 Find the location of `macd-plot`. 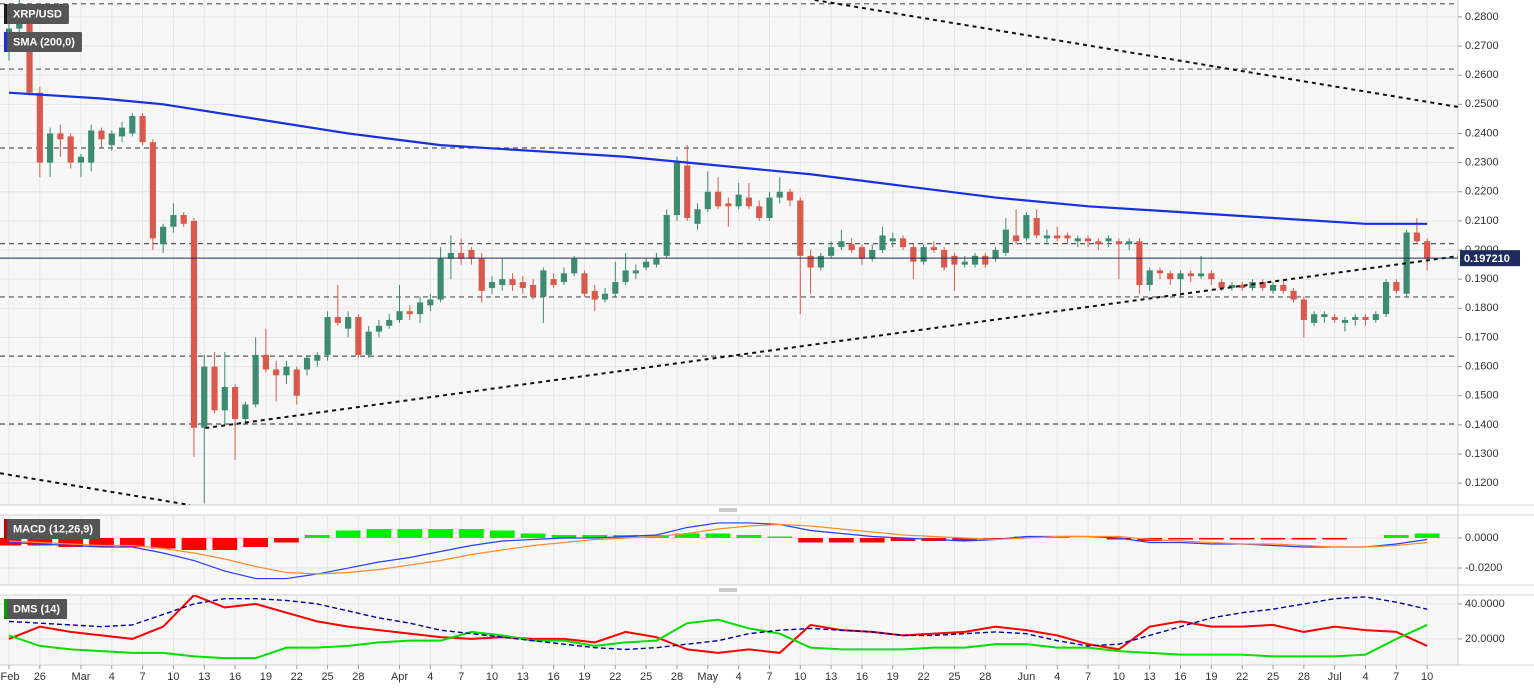

macd-plot is located at coordinates (720, 551).